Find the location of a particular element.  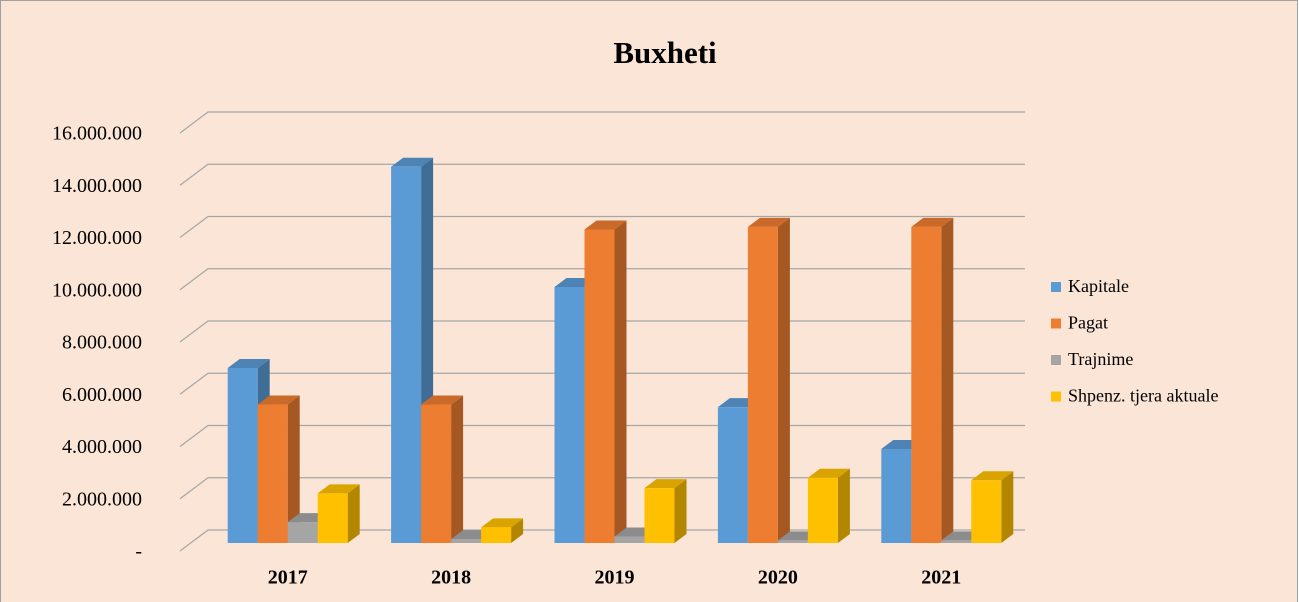

x-tick-label: 2019 is located at coordinates (615, 578).